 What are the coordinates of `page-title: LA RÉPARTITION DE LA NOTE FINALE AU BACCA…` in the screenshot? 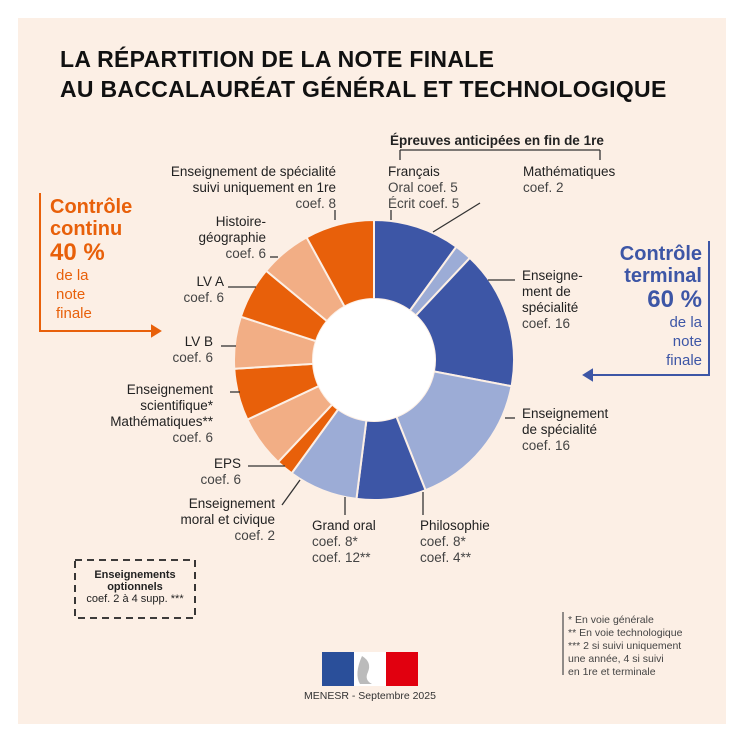 It's located at (363, 74).